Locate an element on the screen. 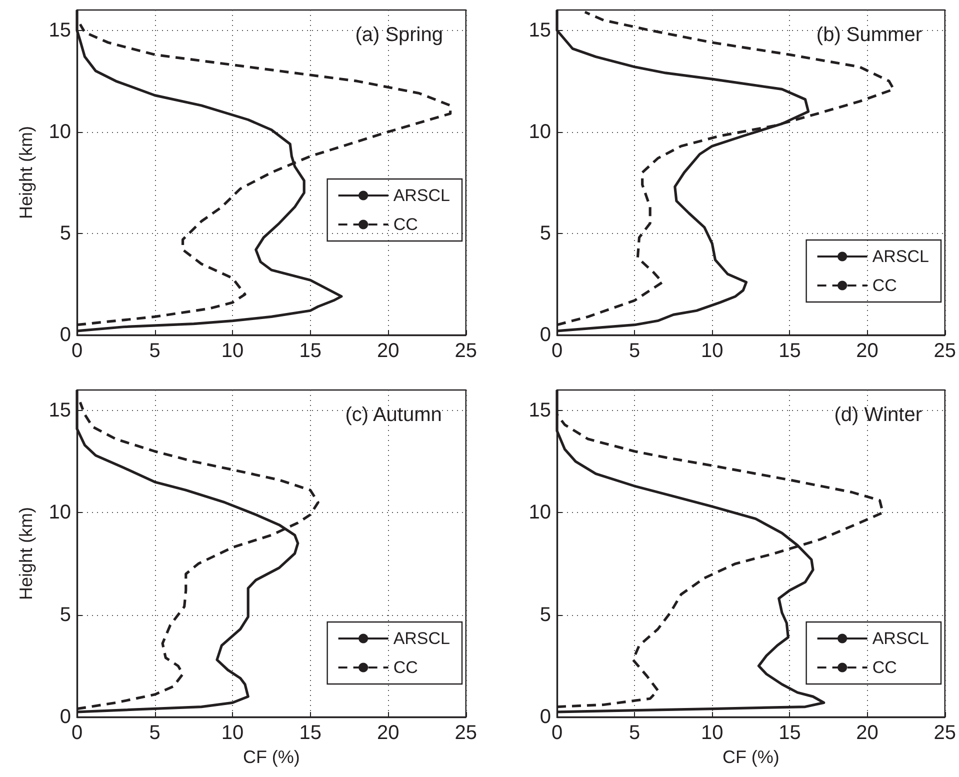 The width and height of the screenshot is (959, 777). text: (a) Spring is located at coordinates (399, 35).